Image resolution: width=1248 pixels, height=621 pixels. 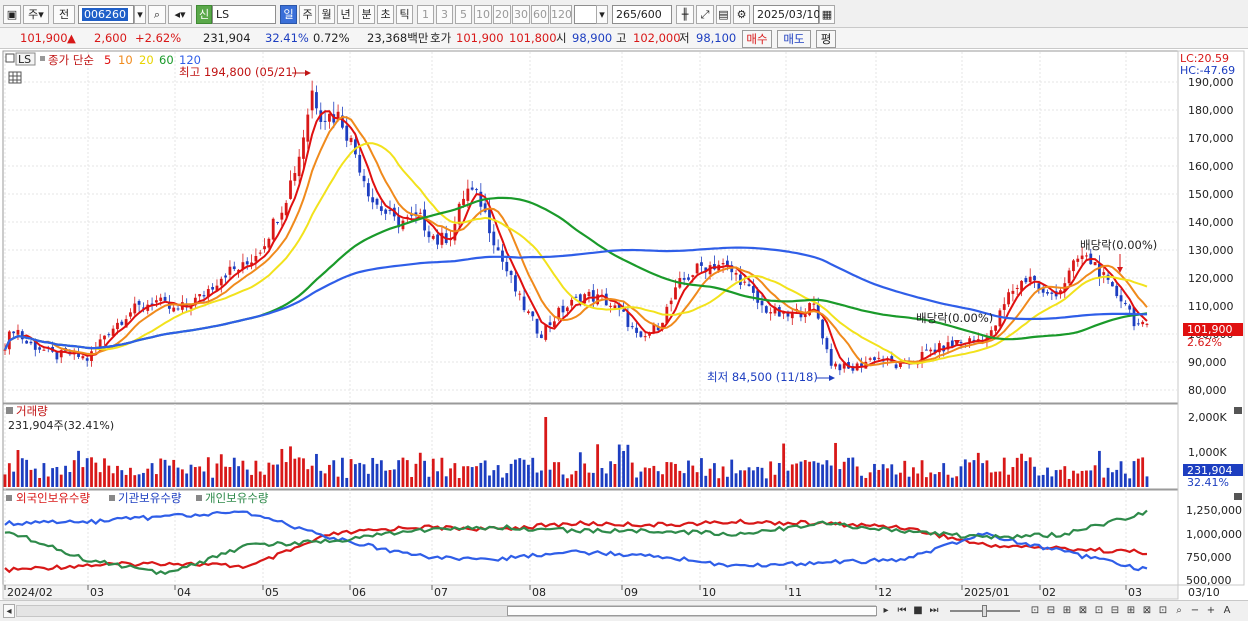 What do you see at coordinates (345, 14) in the screenshot?
I see `period-tab-year: 년` at bounding box center [345, 14].